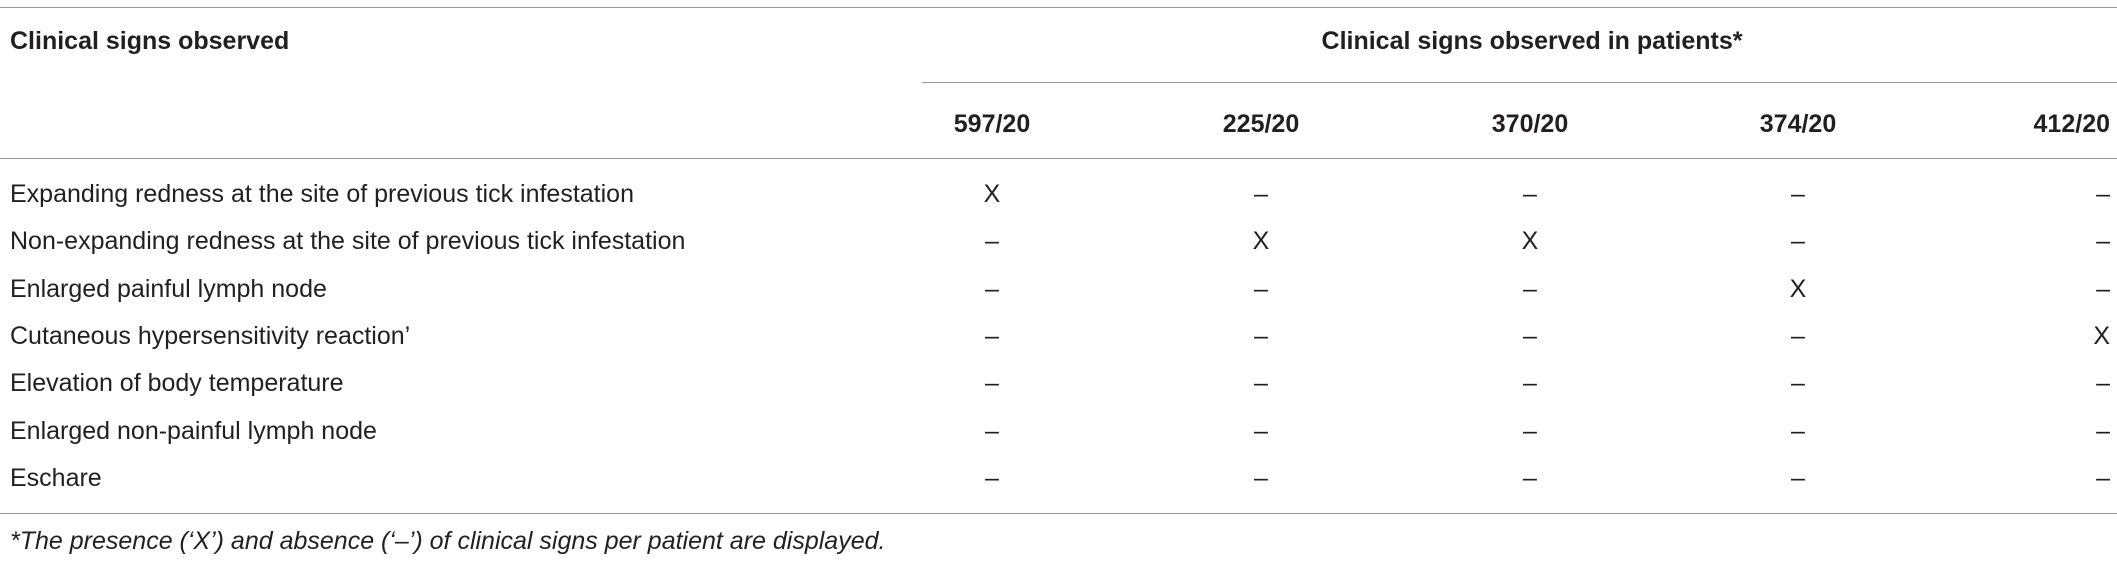  Describe the element at coordinates (1519, 82) in the screenshot. I see `group-rule` at that location.